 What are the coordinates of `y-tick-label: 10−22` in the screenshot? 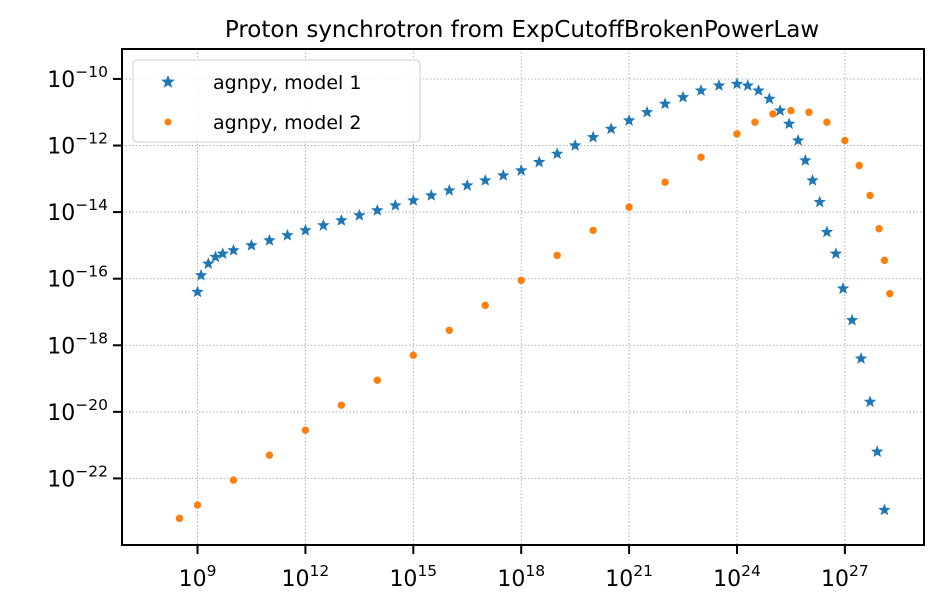 It's located at (77, 477).